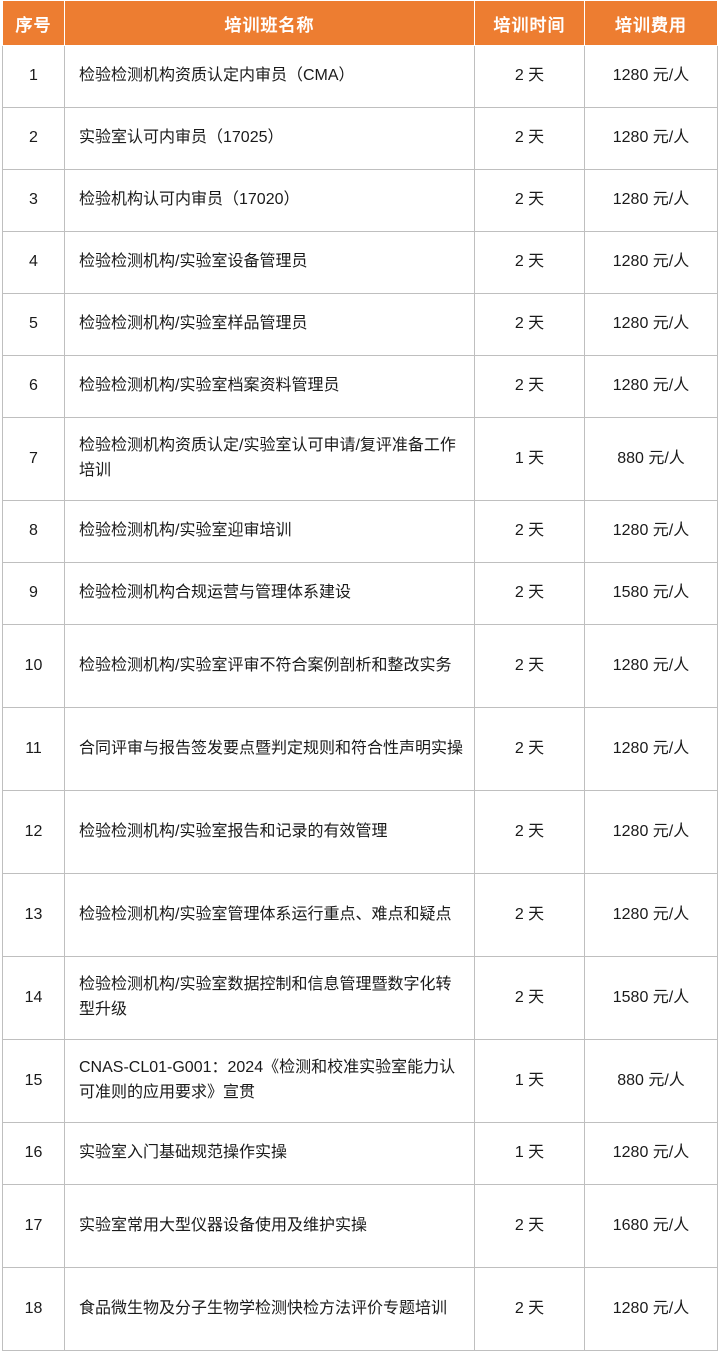 The image size is (719, 1351). Describe the element at coordinates (269, 666) in the screenshot. I see `cell-course-name: 检验检测机构/实验室评审不符合案例剖析和整改实务` at that location.